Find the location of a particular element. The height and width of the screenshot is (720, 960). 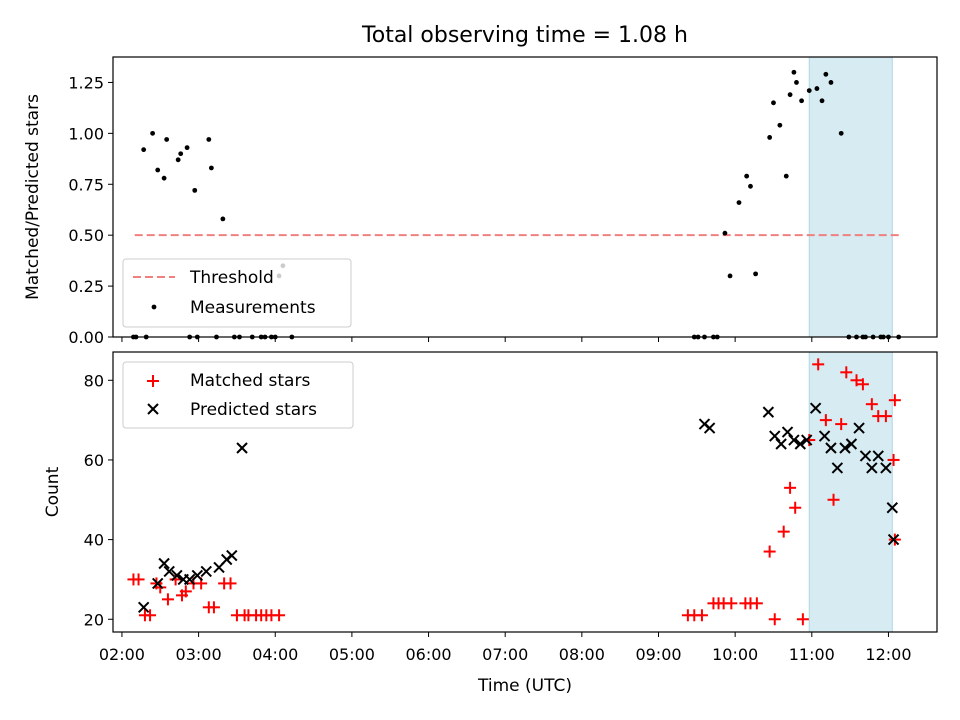

x-tick-label: 11:00 is located at coordinates (812, 654).